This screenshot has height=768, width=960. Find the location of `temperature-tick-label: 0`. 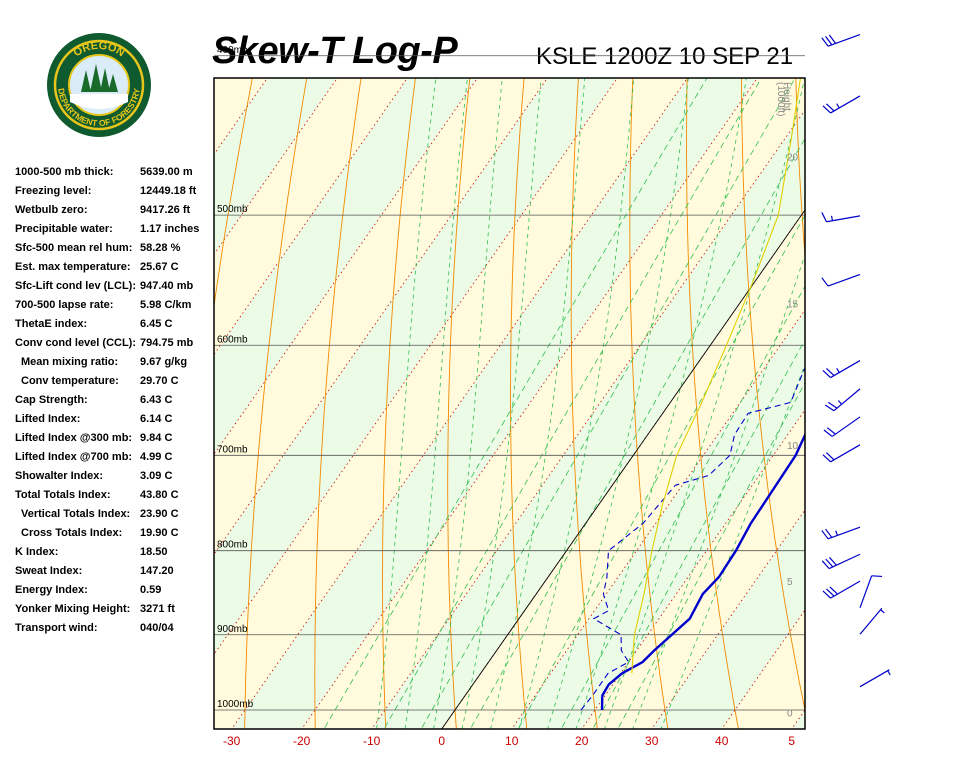

temperature-tick-label: 0 is located at coordinates (441, 741).